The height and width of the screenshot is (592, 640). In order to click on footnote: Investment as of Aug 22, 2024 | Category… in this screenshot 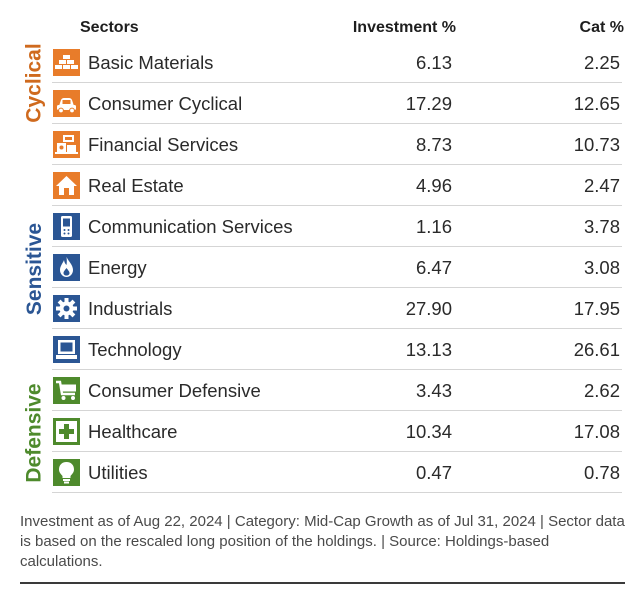, I will do `click(322, 541)`.